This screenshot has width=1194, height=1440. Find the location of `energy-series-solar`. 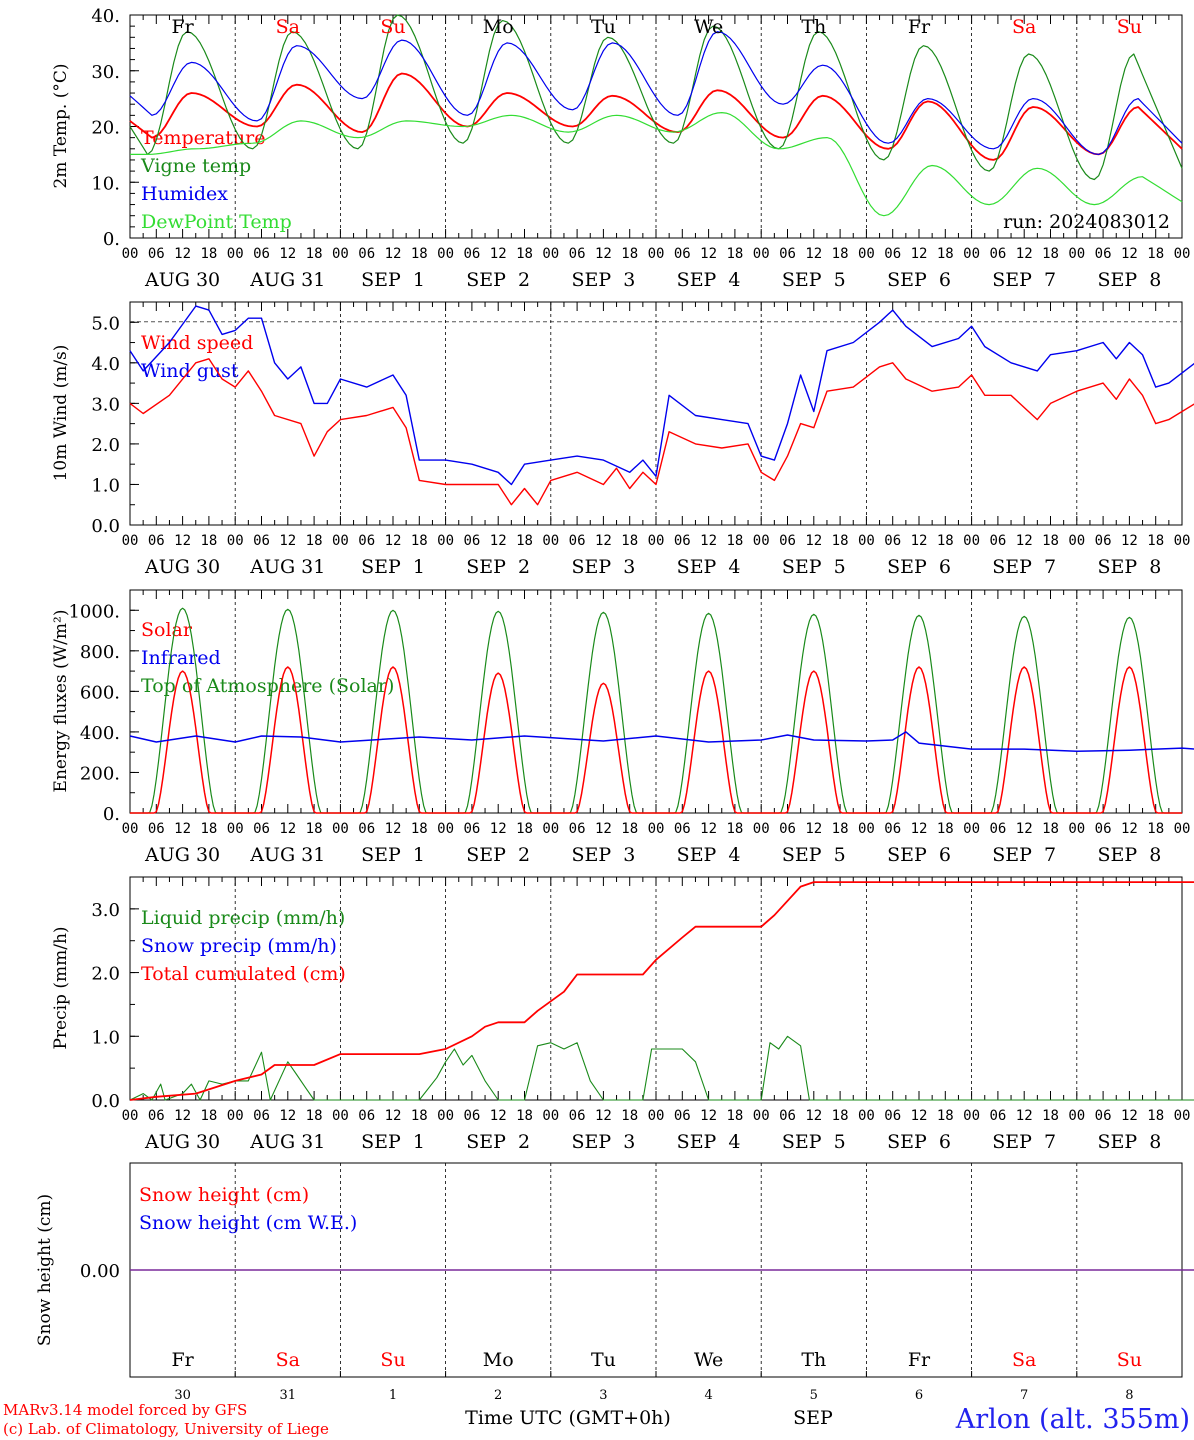

energy-series-solar is located at coordinates (656, 740).